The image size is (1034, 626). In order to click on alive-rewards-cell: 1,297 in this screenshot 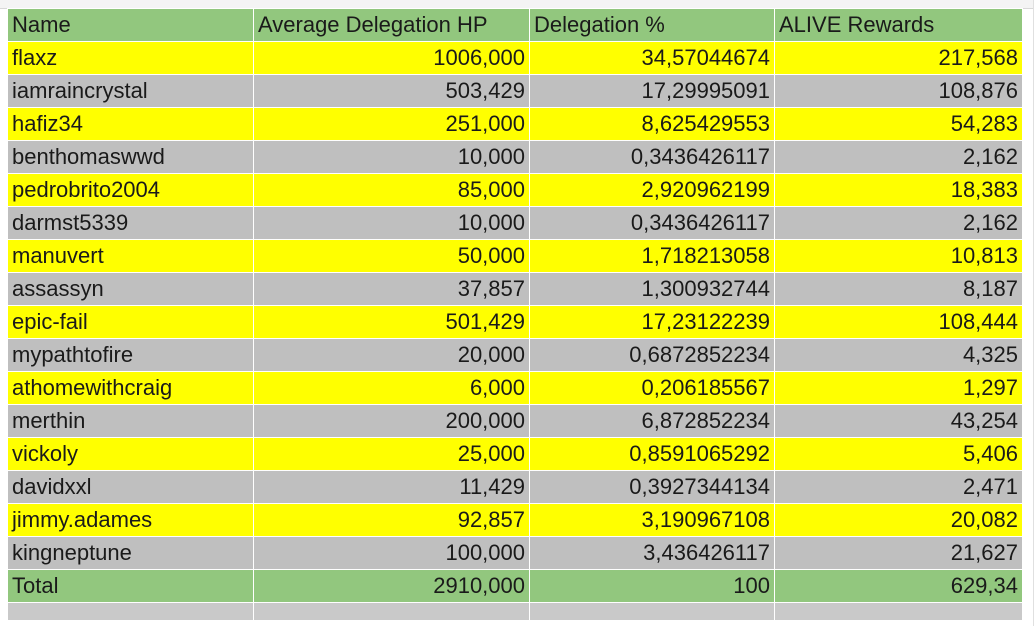, I will do `click(898, 388)`.